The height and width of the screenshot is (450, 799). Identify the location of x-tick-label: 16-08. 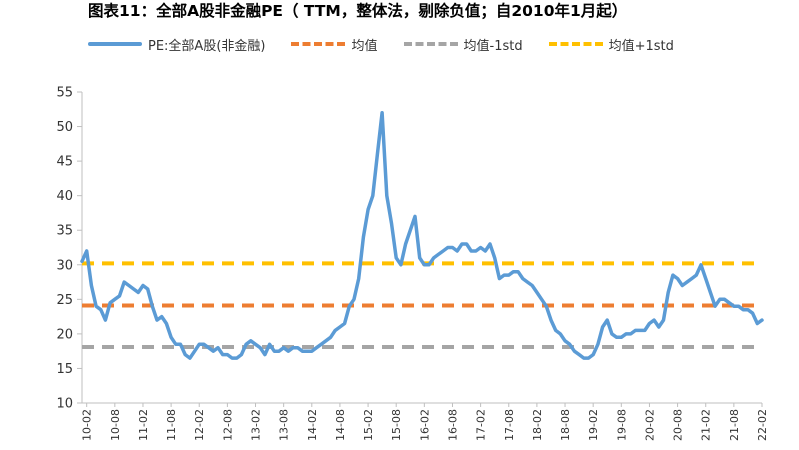
(452, 425).